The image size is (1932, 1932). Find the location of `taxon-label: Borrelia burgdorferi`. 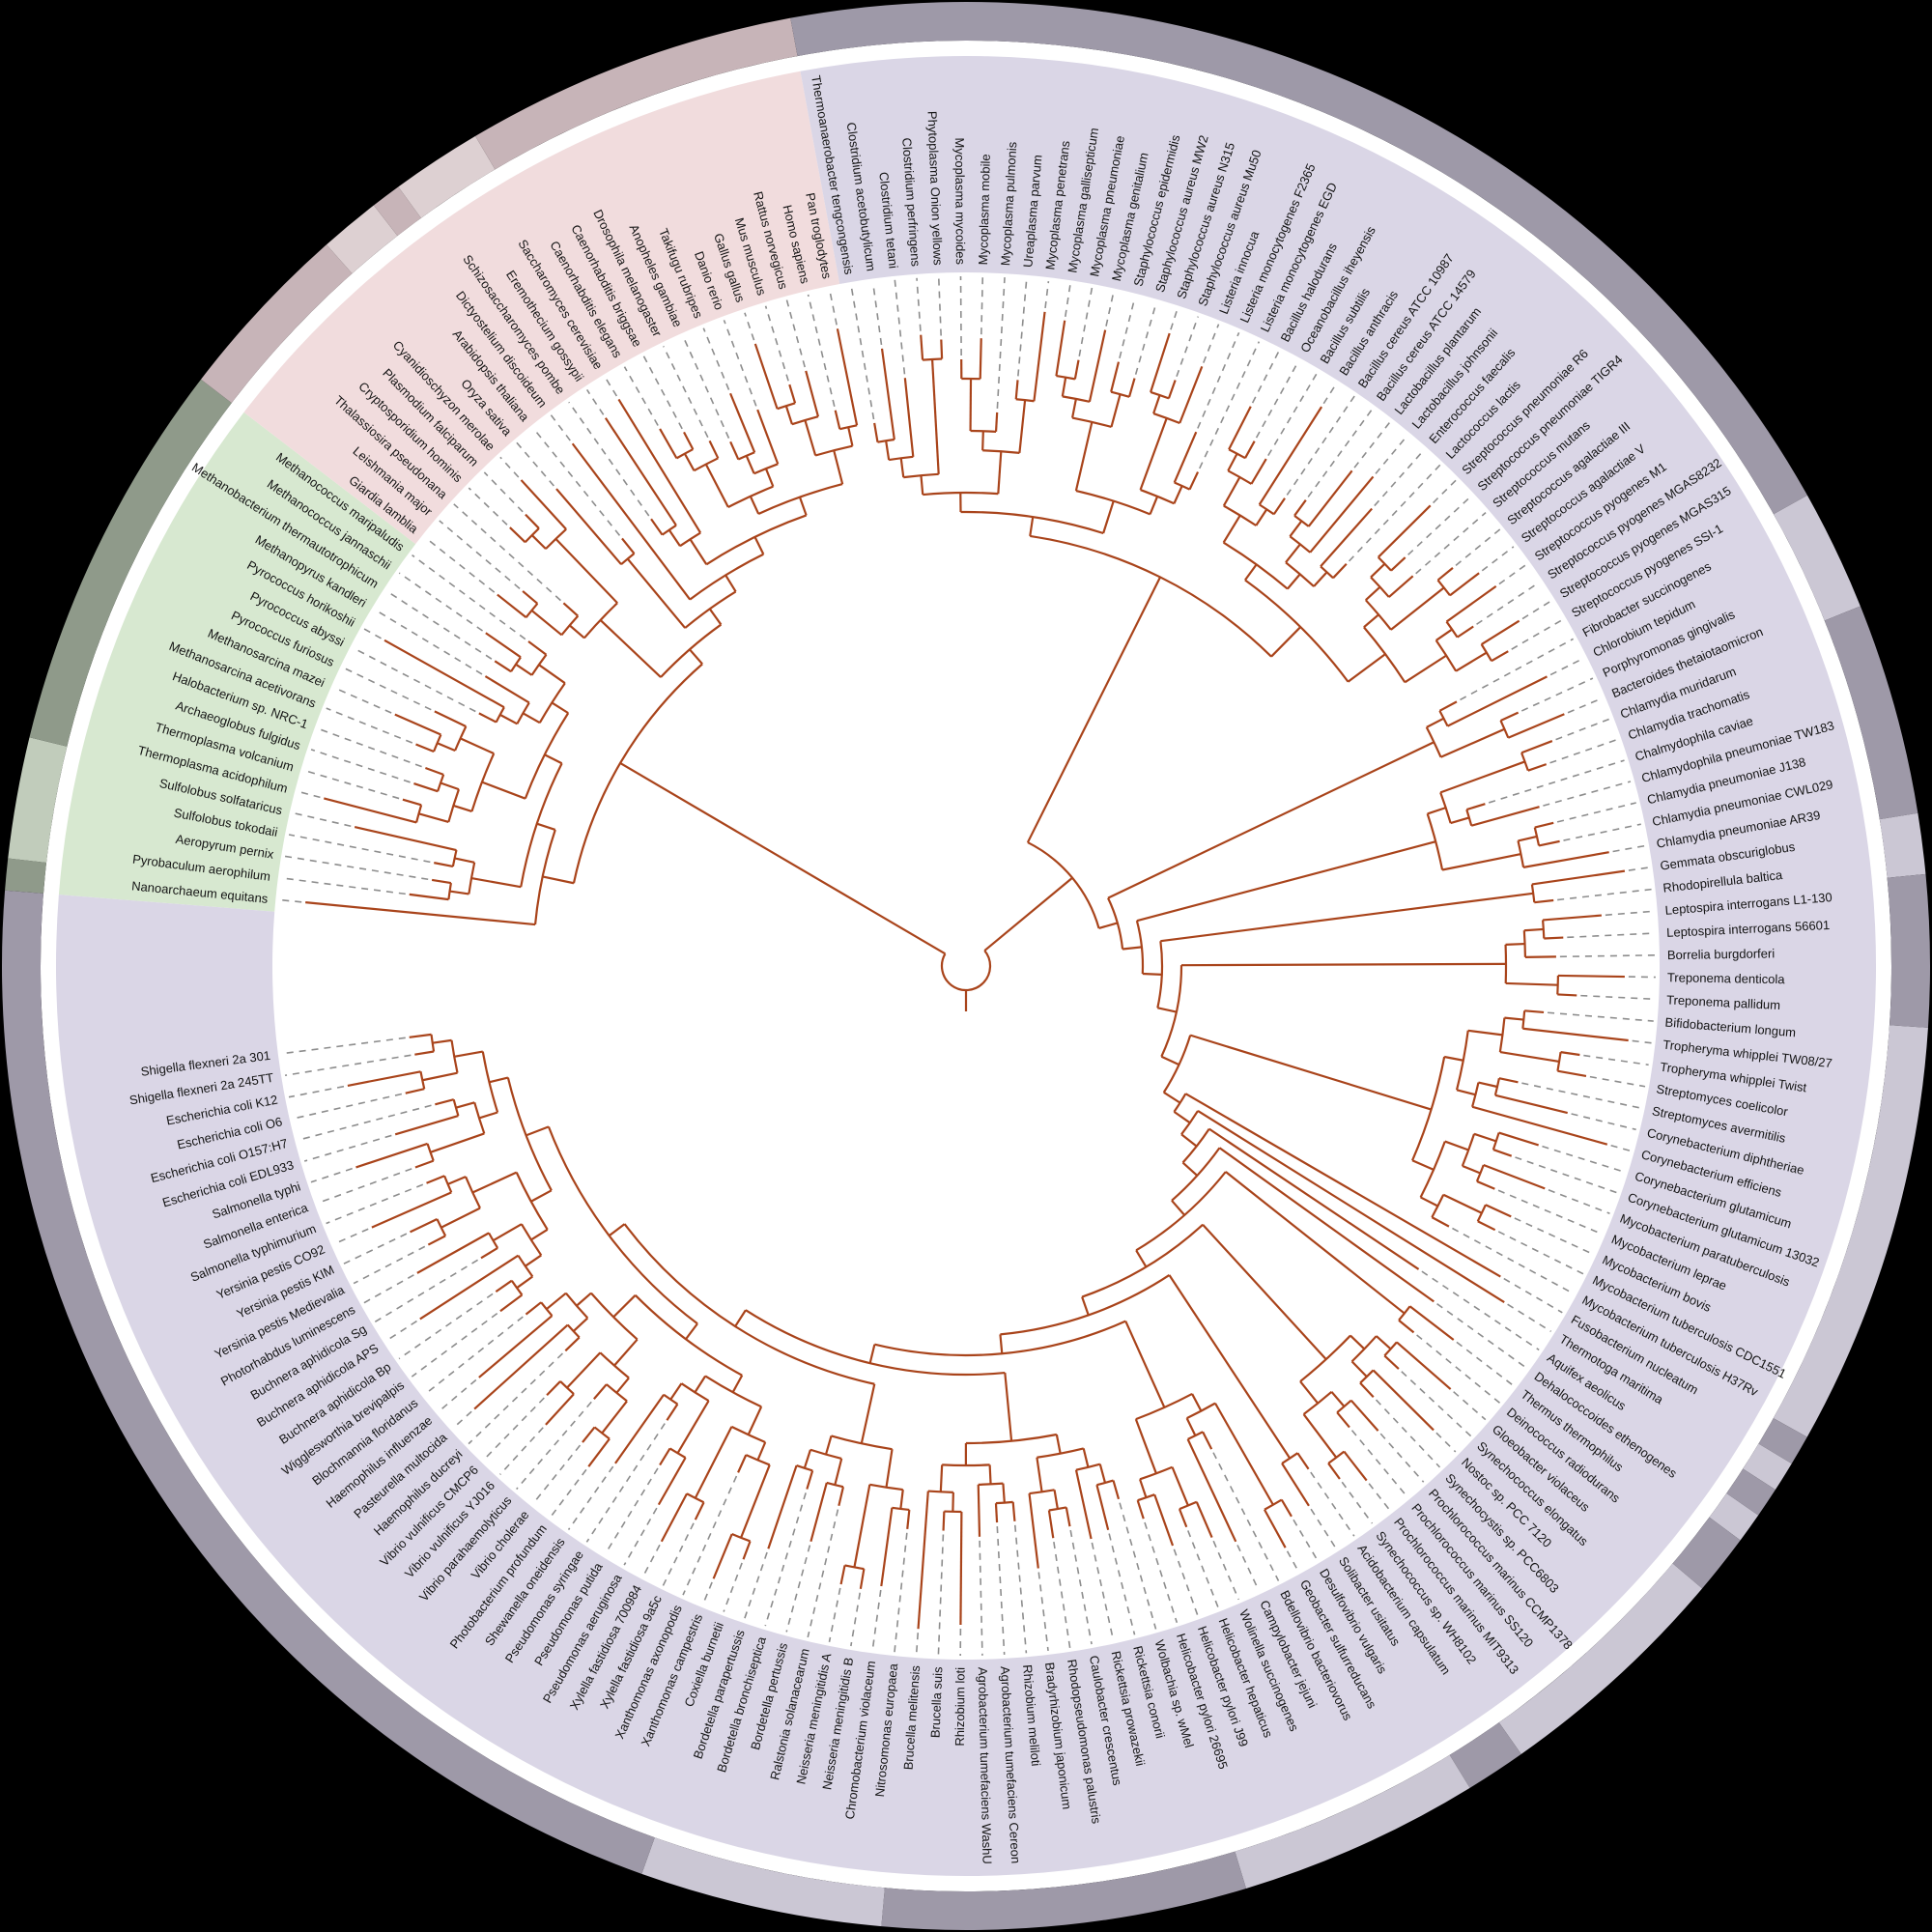

taxon-label: Borrelia burgdorferi is located at coordinates (1721, 954).